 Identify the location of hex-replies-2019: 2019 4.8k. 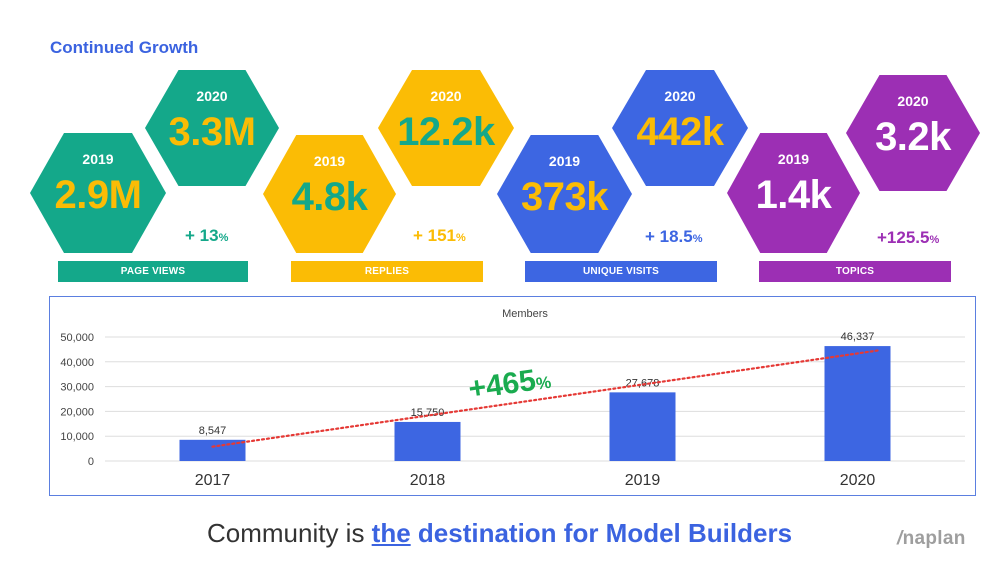
(329, 194).